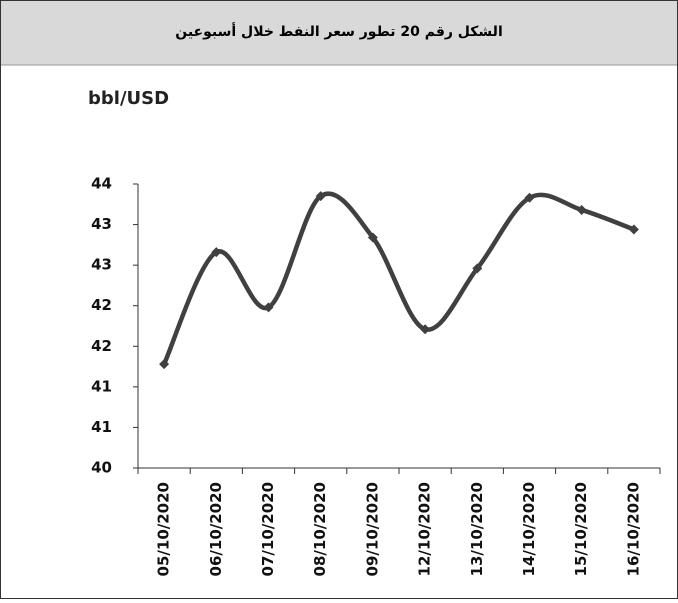 The height and width of the screenshot is (603, 678). What do you see at coordinates (477, 529) in the screenshot?
I see `x-tick-label: 13/10/2020` at bounding box center [477, 529].